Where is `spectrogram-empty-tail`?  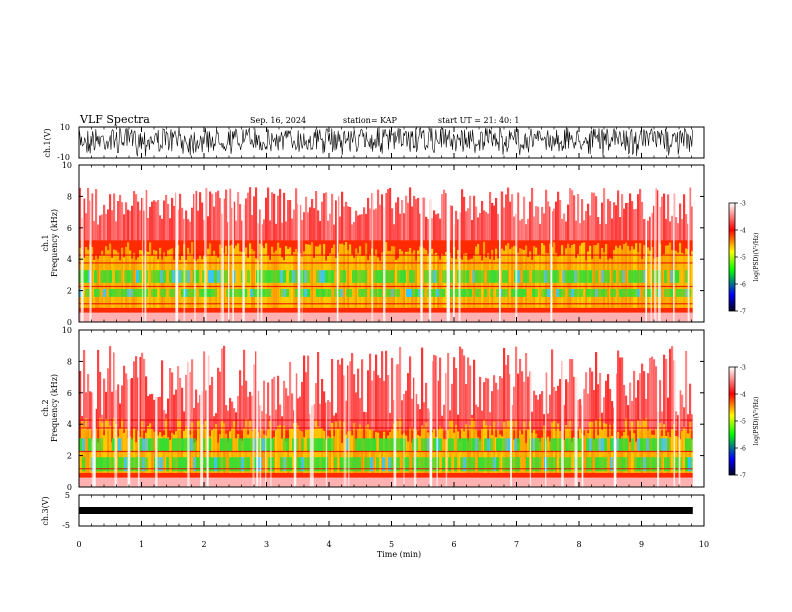
spectrogram-empty-tail is located at coordinates (698, 243).